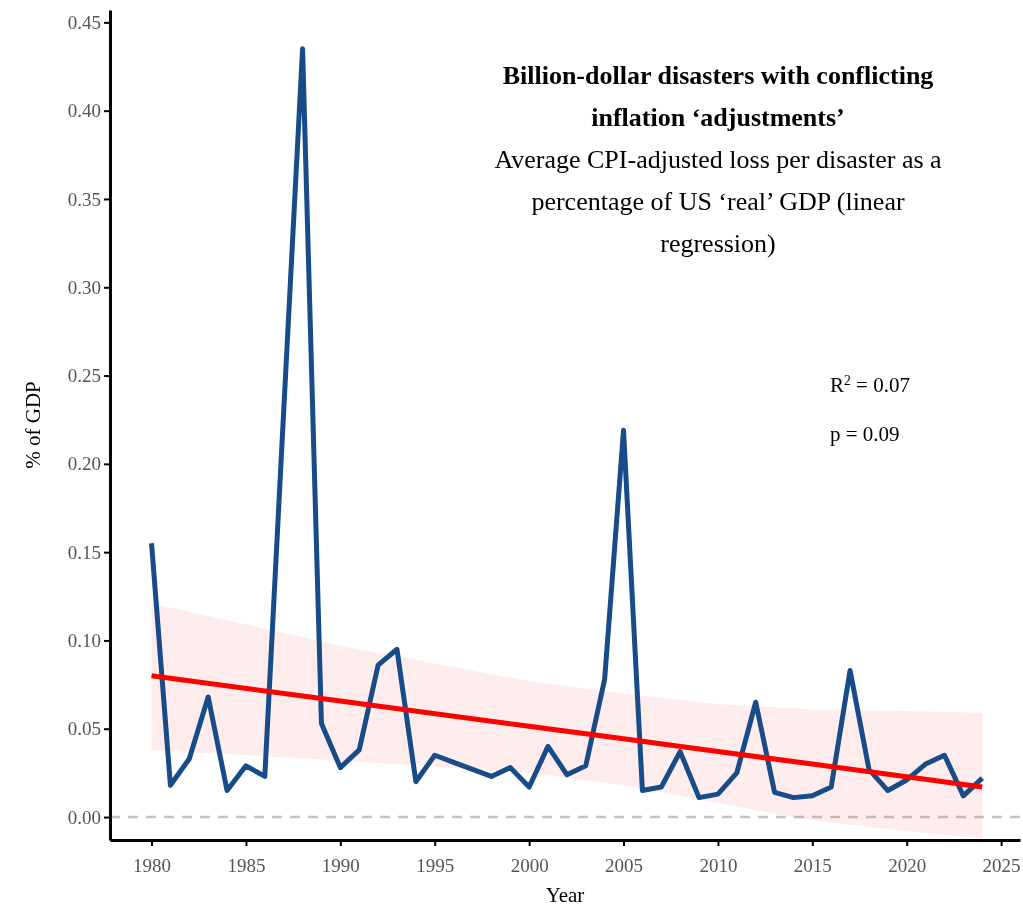 This screenshot has width=1023, height=907. What do you see at coordinates (1001, 865) in the screenshot?
I see `x-tick-label: 2025` at bounding box center [1001, 865].